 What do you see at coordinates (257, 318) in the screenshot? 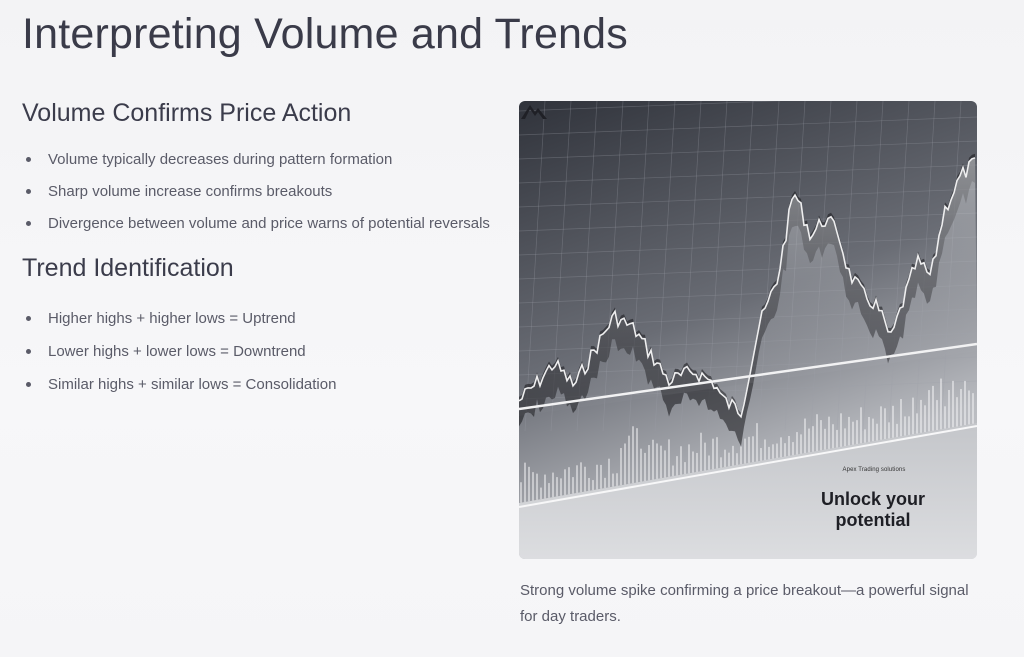
I see `list-item: Higher highs + higher lows = Uptrend` at bounding box center [257, 318].